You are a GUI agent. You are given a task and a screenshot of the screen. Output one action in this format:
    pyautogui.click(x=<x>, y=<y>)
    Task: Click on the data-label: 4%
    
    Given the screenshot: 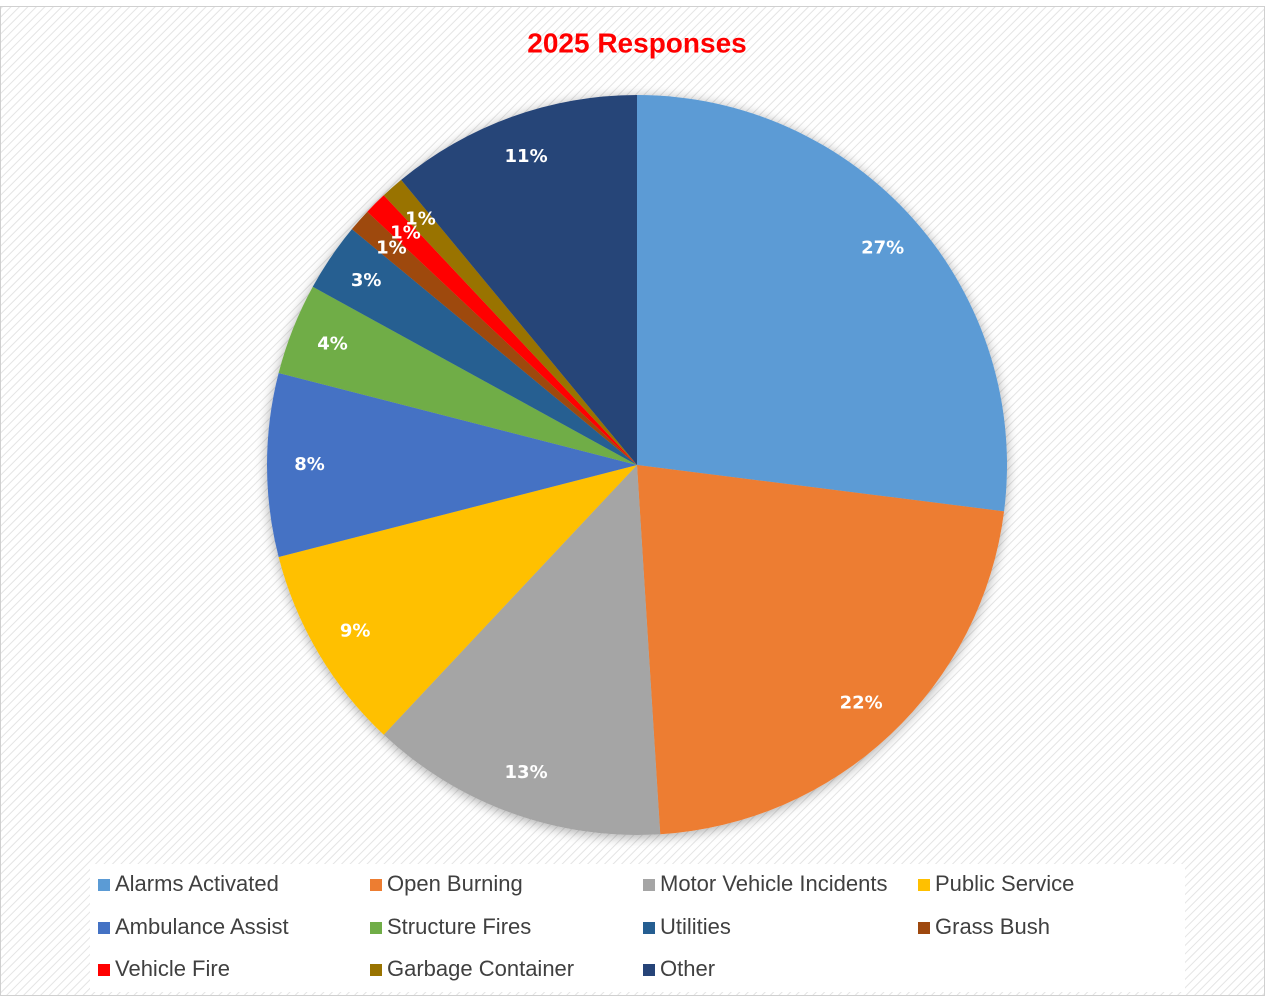 What is the action you would take?
    pyautogui.click(x=332, y=343)
    